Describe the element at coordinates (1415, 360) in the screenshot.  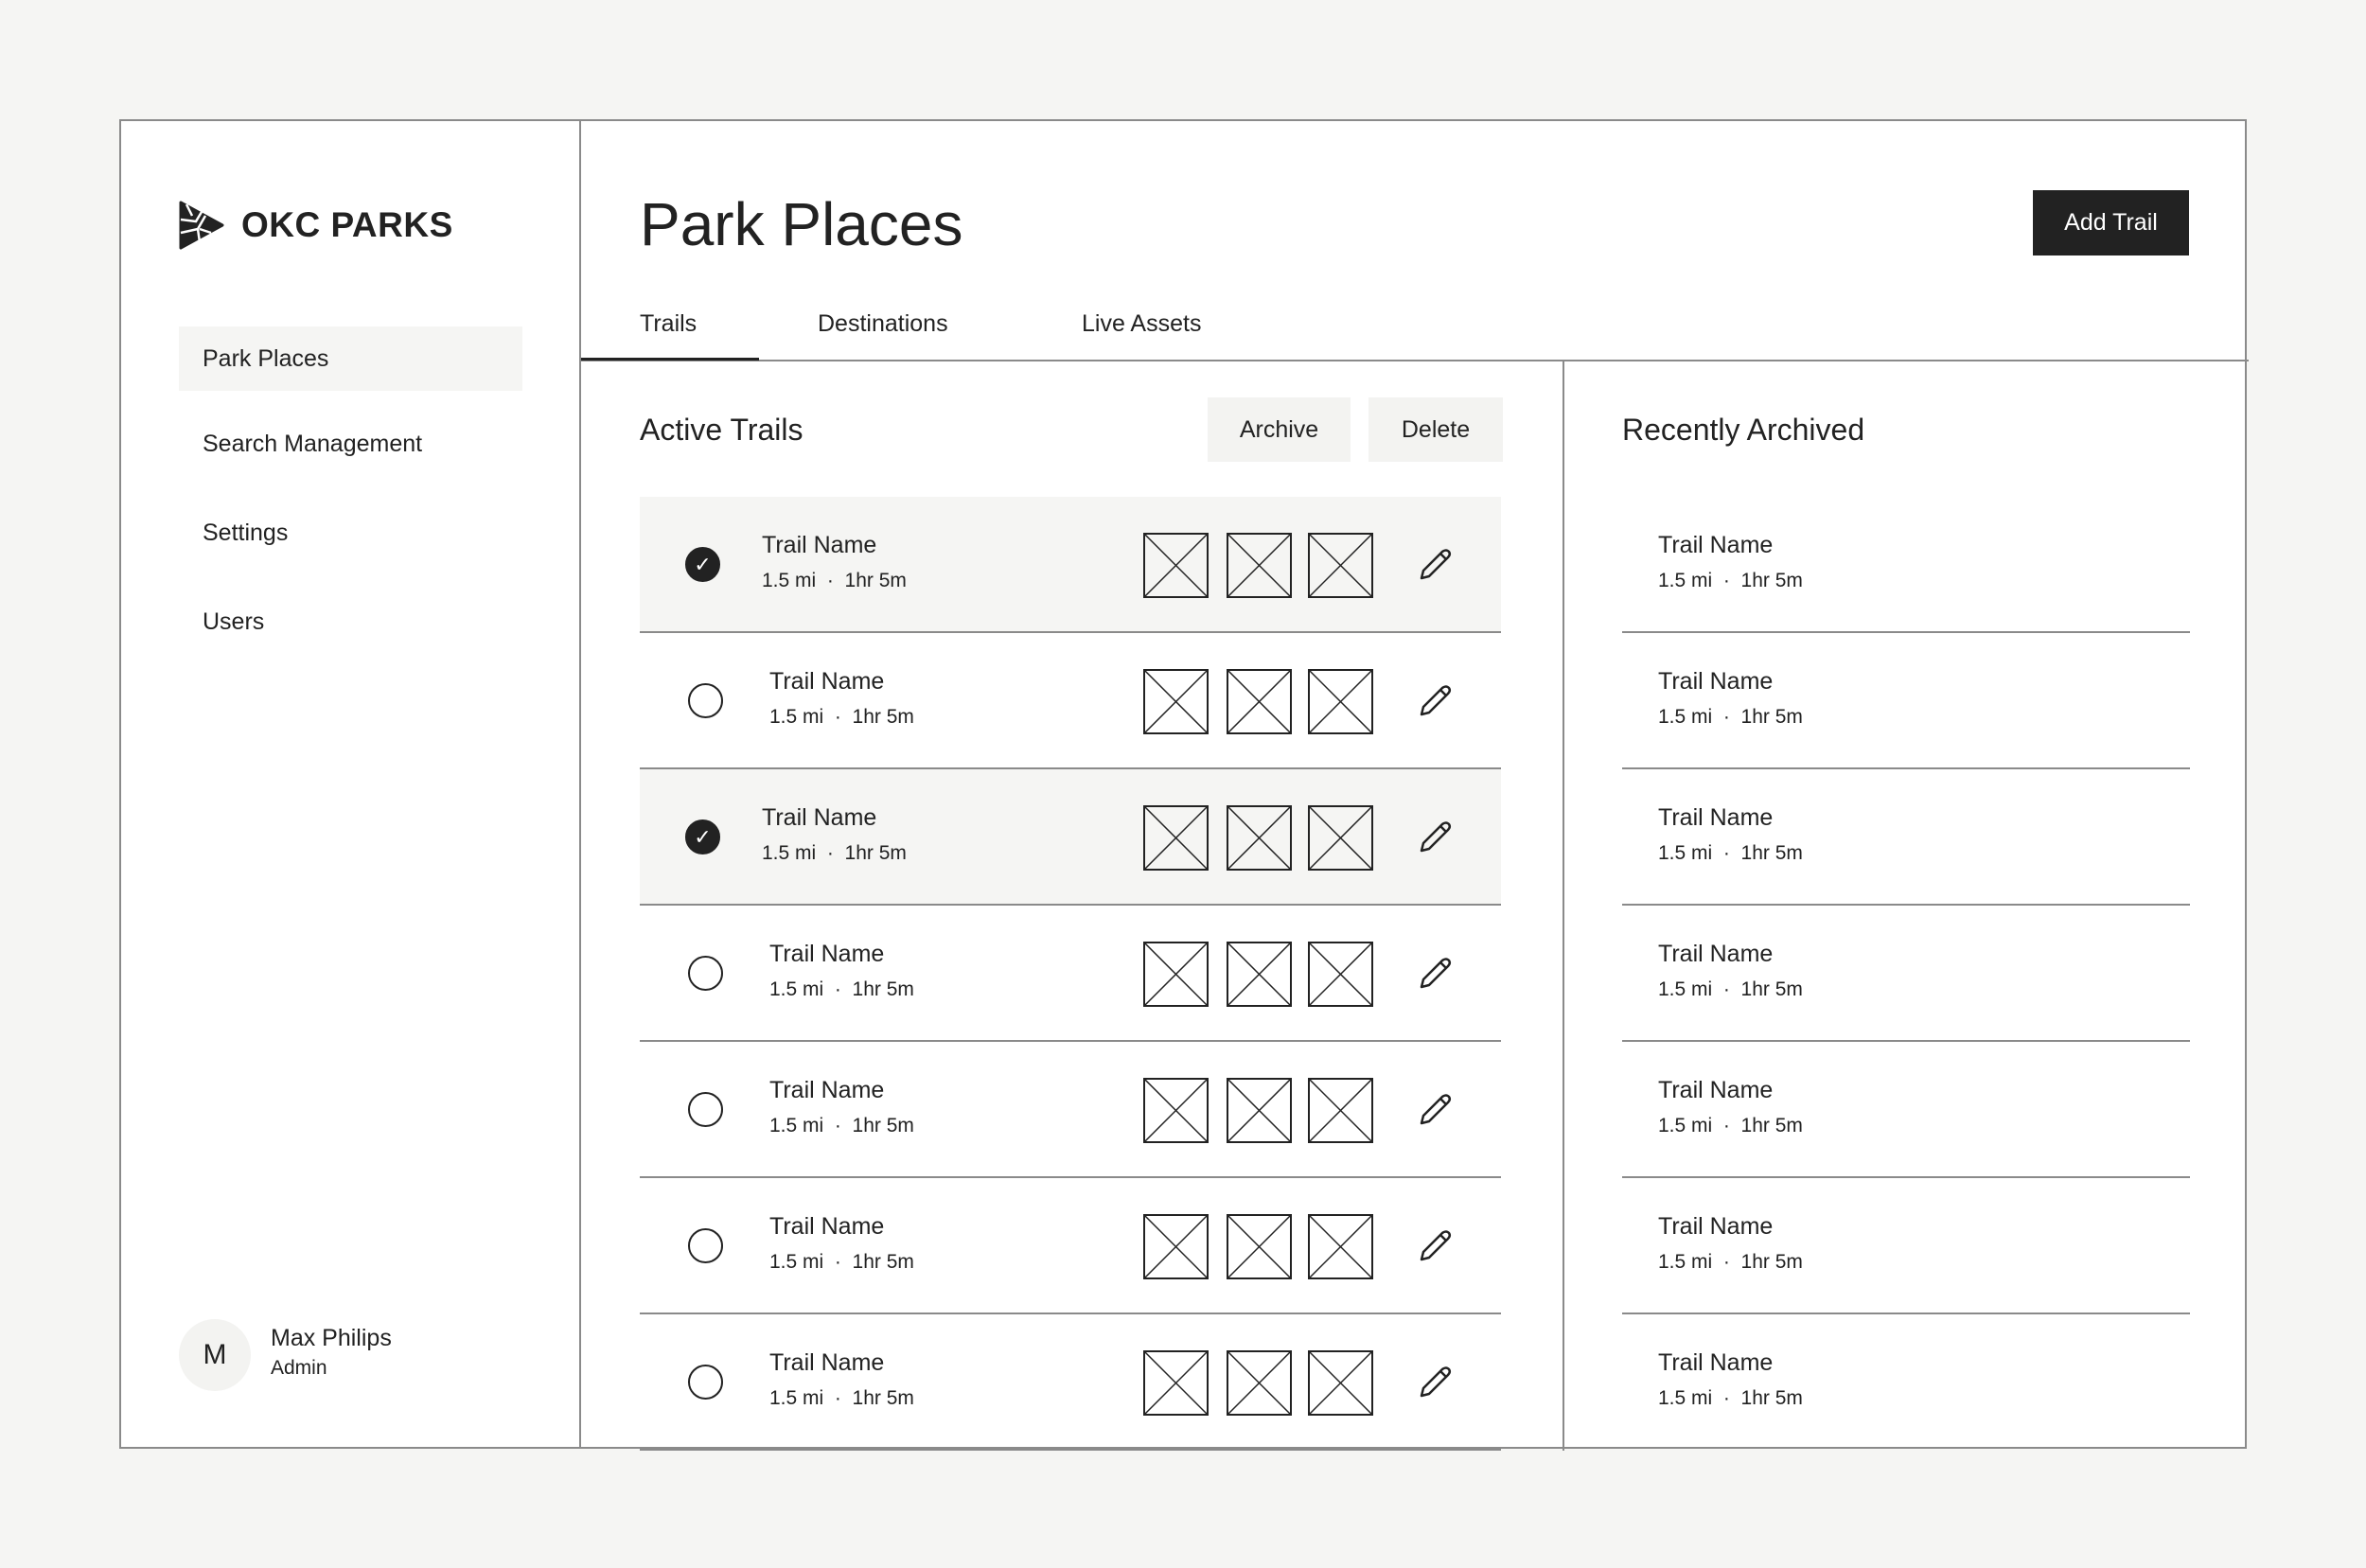
I see `tabs-divider` at that location.